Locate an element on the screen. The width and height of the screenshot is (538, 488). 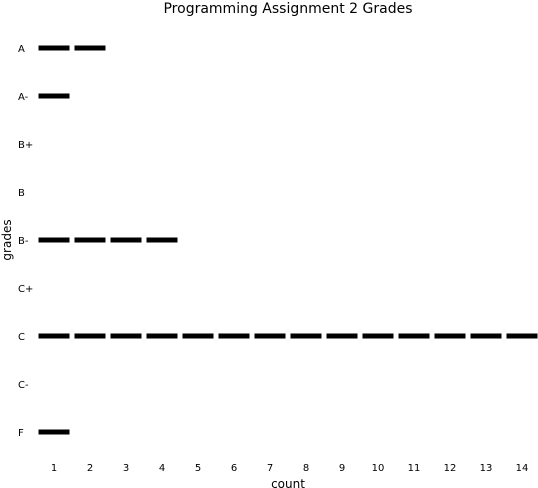
x-tick-label: 10 is located at coordinates (378, 468).